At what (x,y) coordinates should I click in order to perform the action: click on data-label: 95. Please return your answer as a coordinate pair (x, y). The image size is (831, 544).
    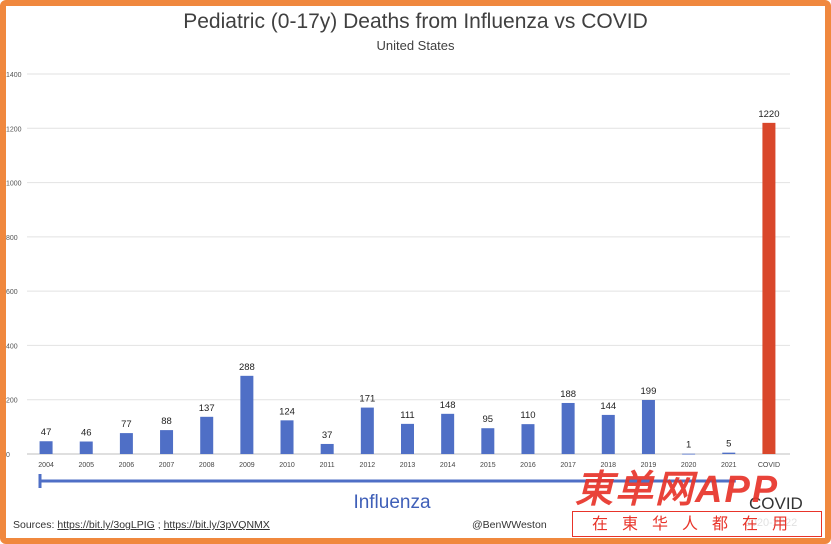
    Looking at the image, I should click on (488, 419).